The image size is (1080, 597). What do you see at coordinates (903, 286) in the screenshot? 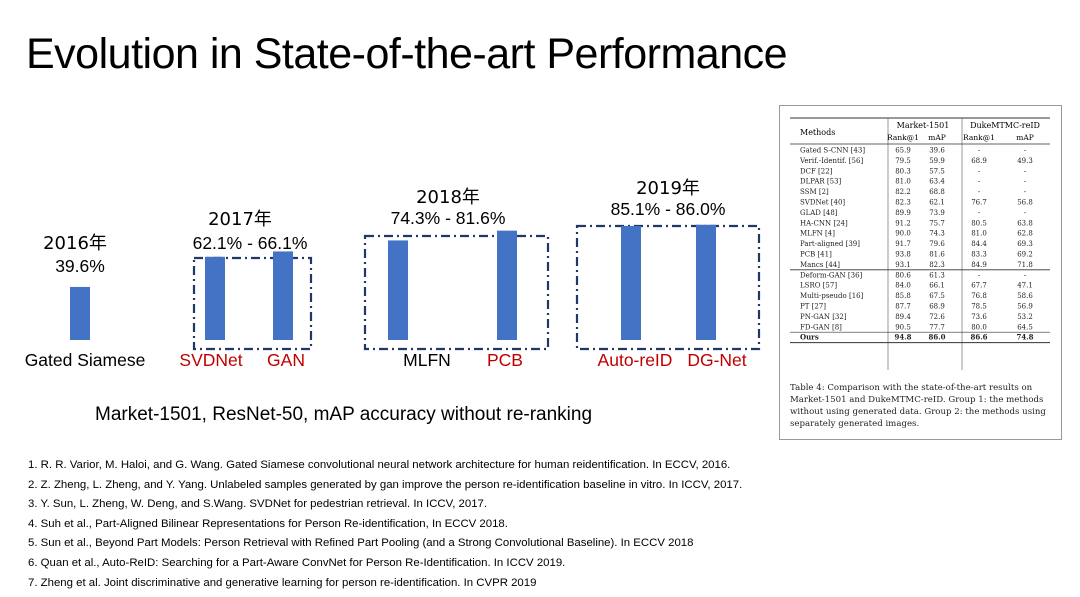
I see `table-value-cell: 84.0` at bounding box center [903, 286].